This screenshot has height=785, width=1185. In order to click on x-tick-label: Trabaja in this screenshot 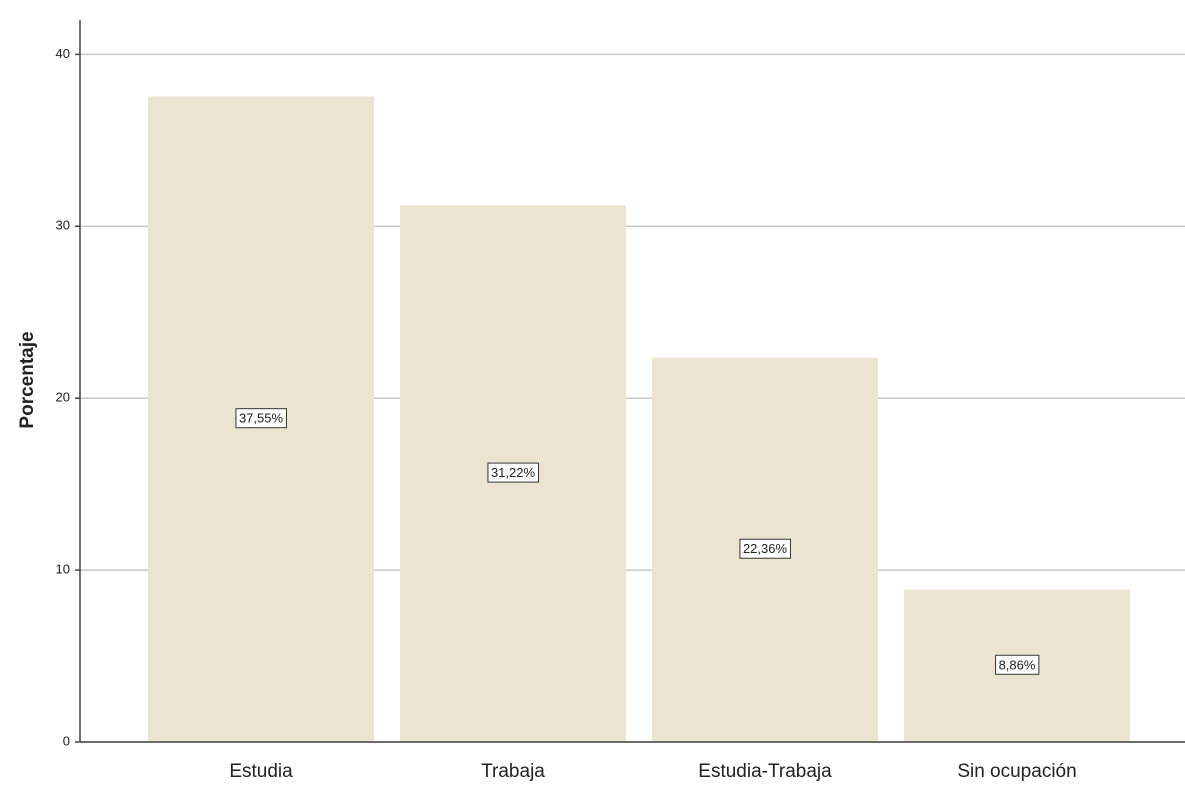, I will do `click(513, 771)`.